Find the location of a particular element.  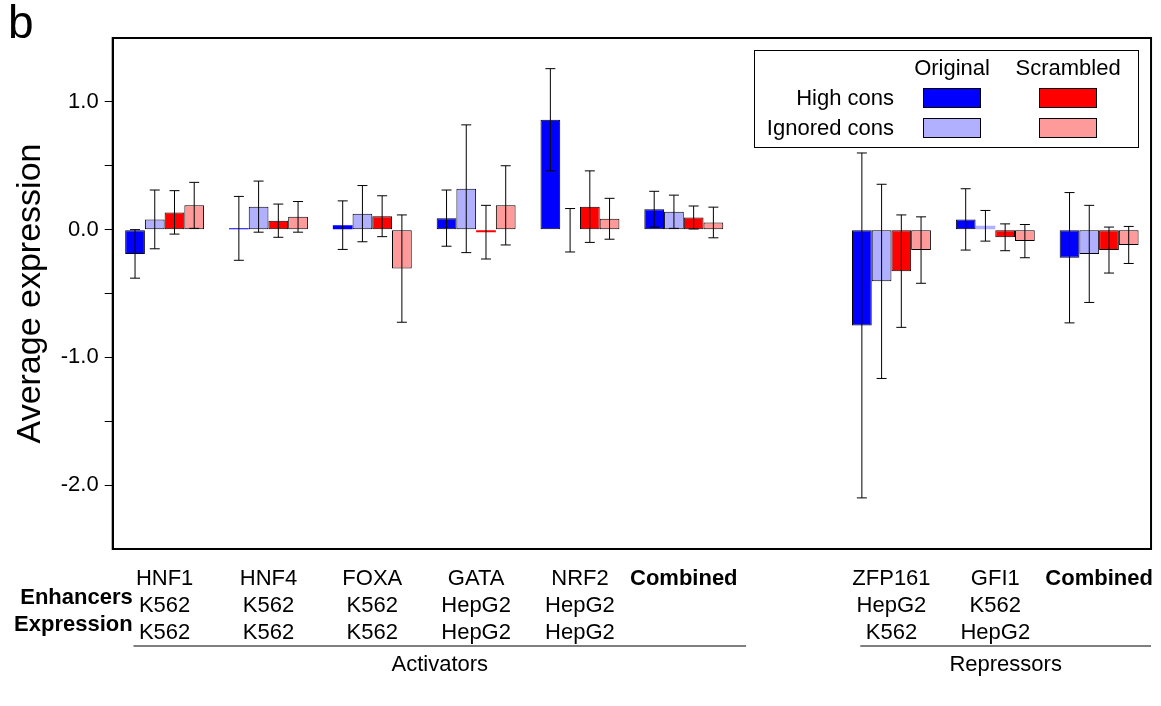

chart-title: b is located at coordinates (21, 24).